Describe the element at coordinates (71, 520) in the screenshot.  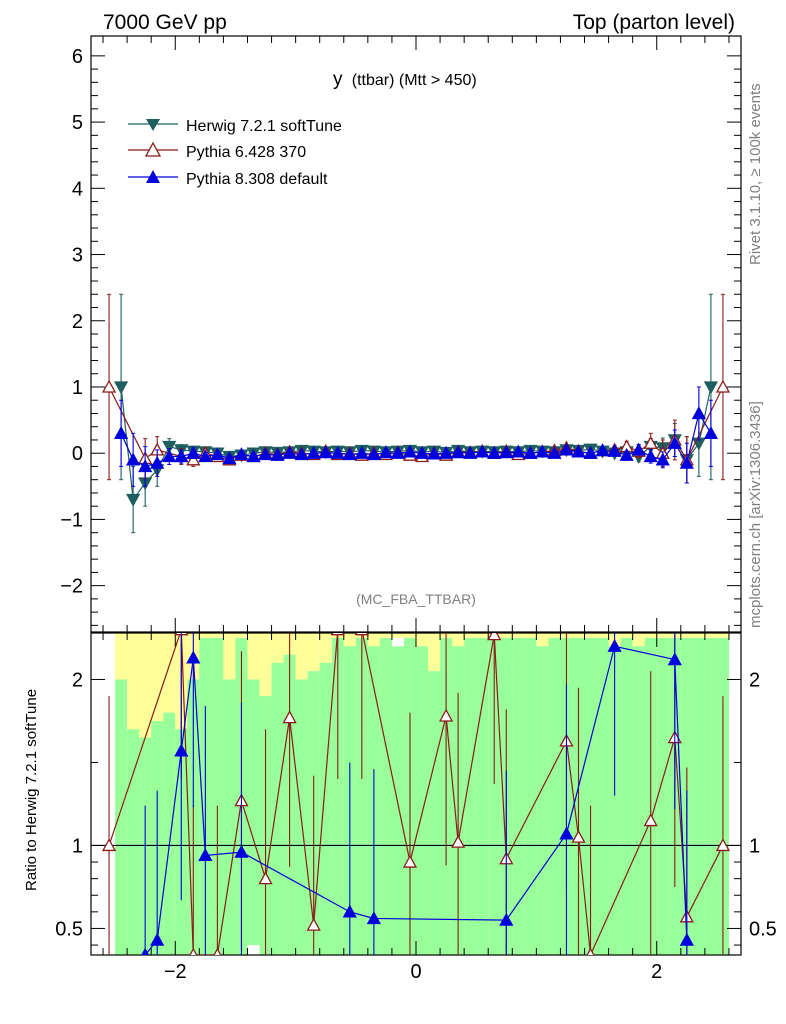
I see `main-ytick-label: −1` at that location.